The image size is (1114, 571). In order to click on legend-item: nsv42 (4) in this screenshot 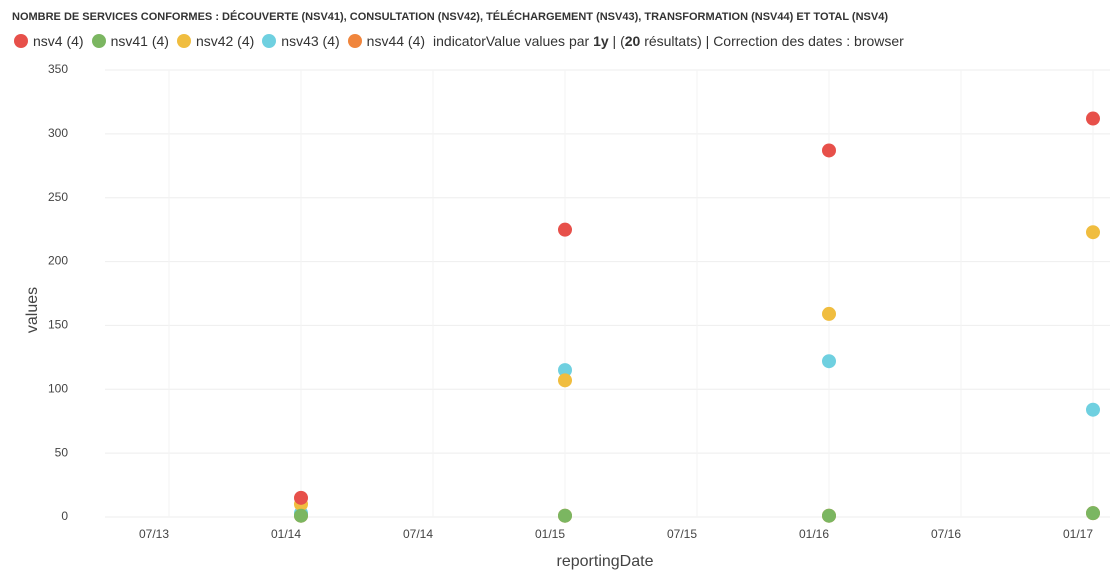, I will do `click(215, 41)`.